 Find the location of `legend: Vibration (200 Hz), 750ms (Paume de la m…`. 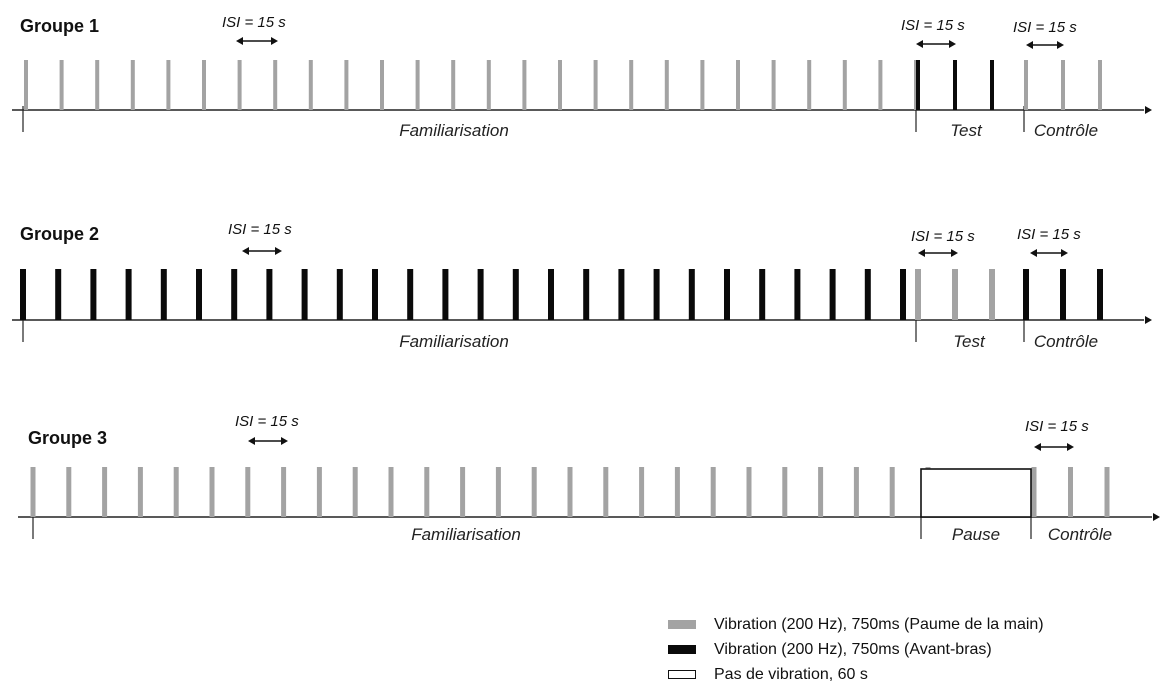

legend: Vibration (200 Hz), 750ms (Paume de la m… is located at coordinates (856, 649).